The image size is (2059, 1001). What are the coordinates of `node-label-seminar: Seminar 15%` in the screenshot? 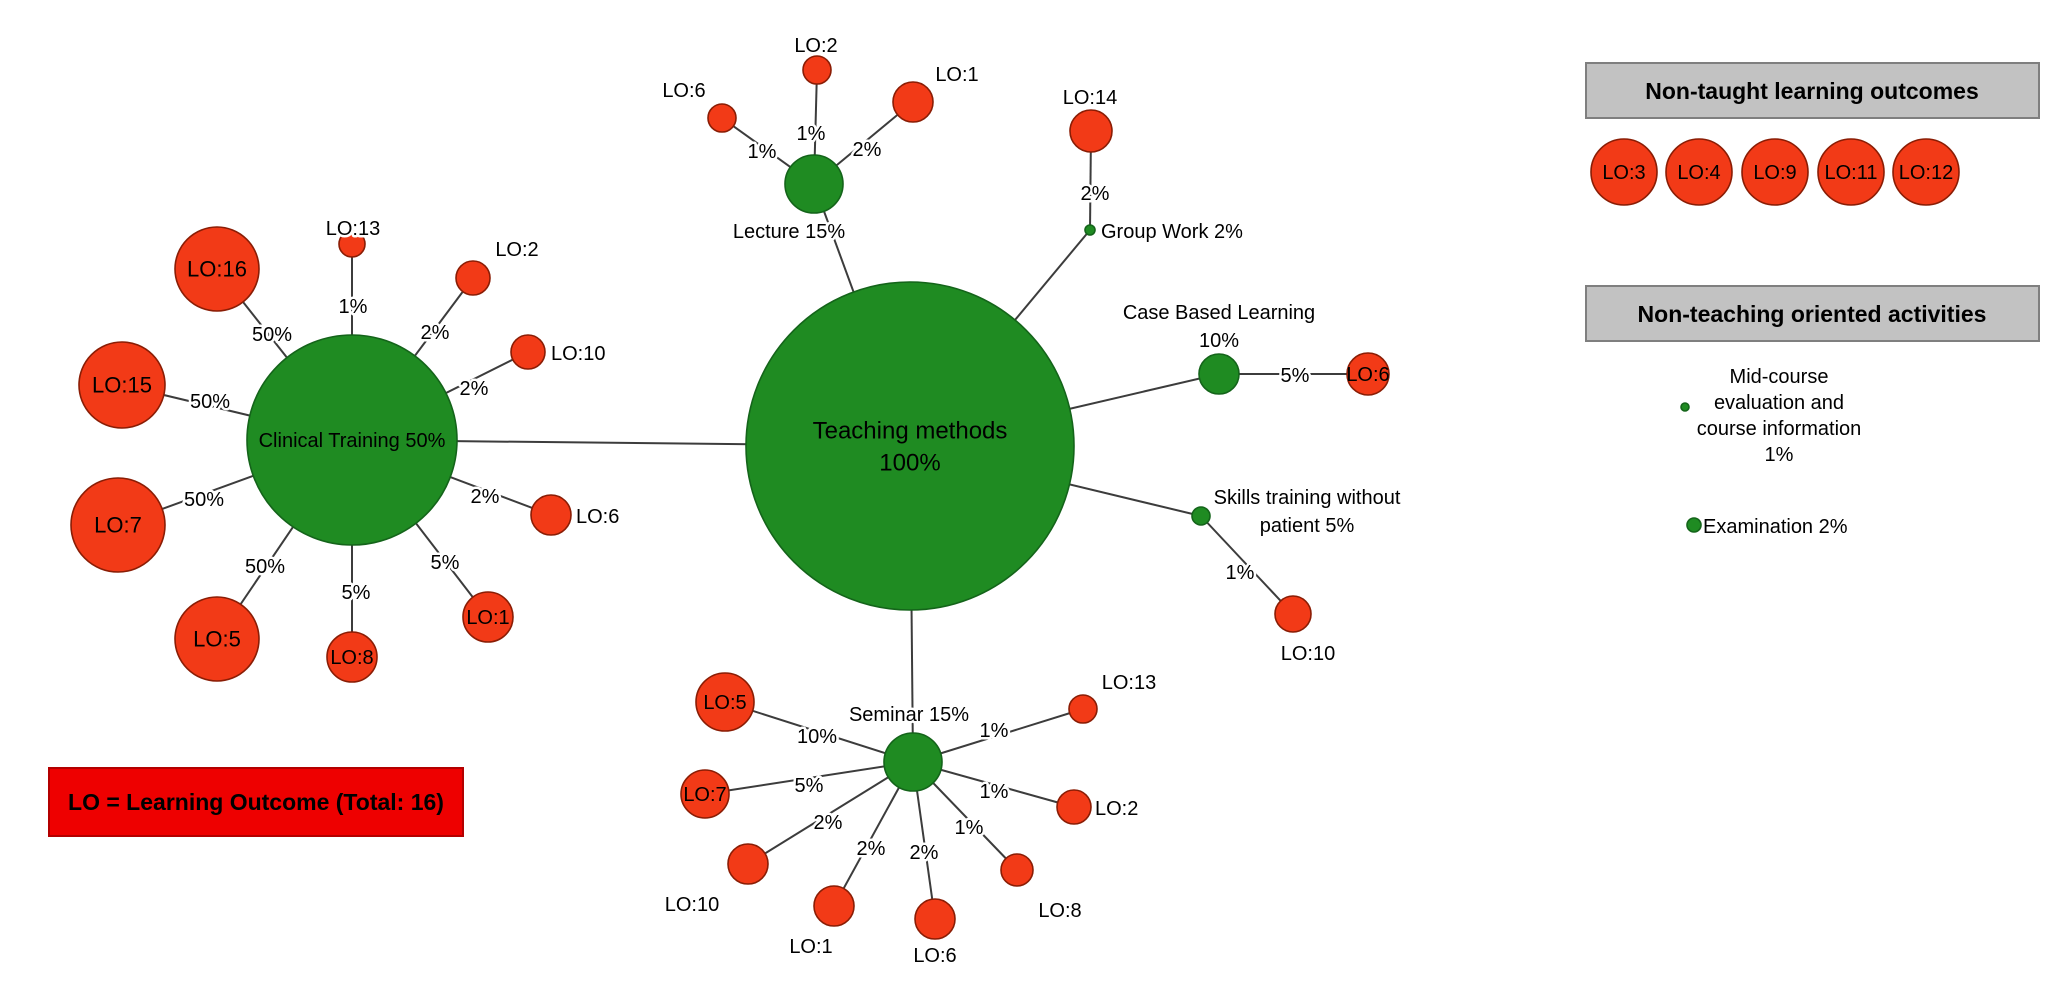 It's located at (909, 715).